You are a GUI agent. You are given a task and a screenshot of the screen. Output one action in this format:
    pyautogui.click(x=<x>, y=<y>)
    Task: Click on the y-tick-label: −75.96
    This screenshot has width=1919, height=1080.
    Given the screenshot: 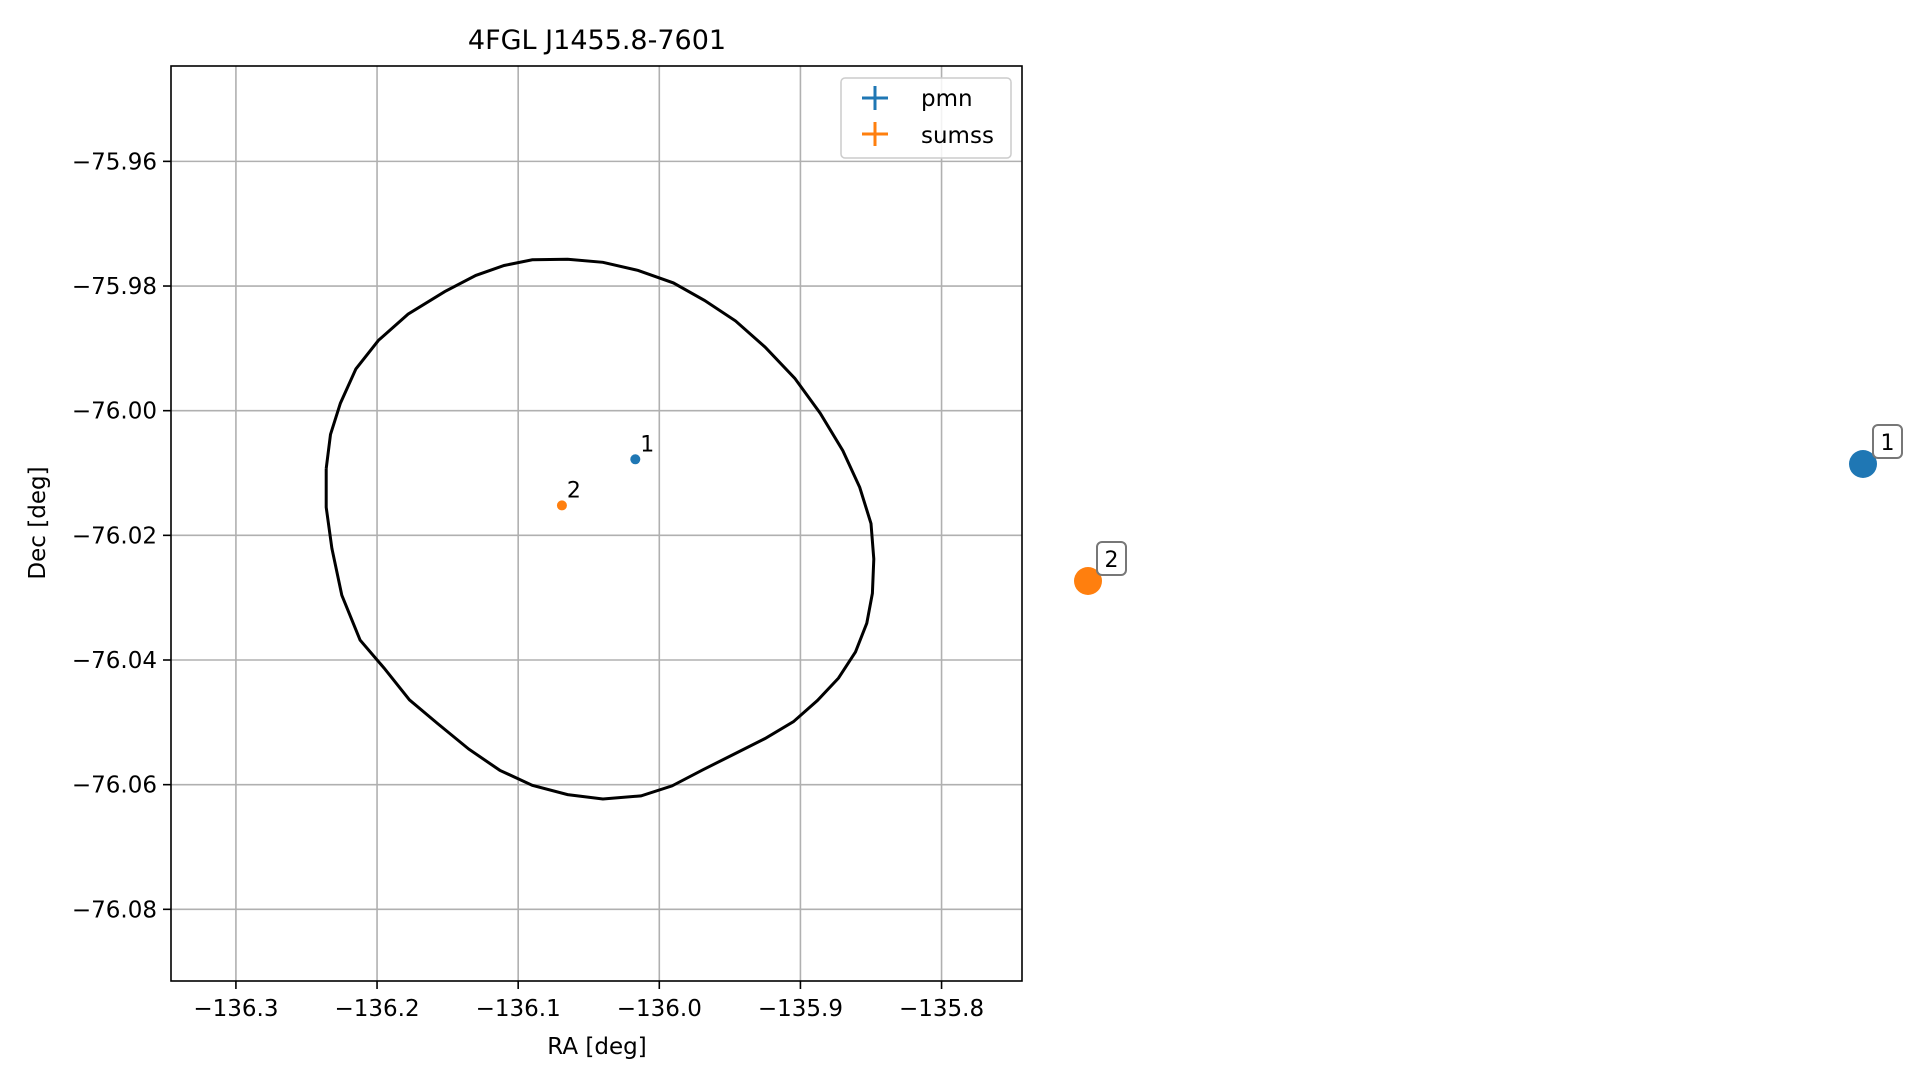 What is the action you would take?
    pyautogui.click(x=114, y=162)
    